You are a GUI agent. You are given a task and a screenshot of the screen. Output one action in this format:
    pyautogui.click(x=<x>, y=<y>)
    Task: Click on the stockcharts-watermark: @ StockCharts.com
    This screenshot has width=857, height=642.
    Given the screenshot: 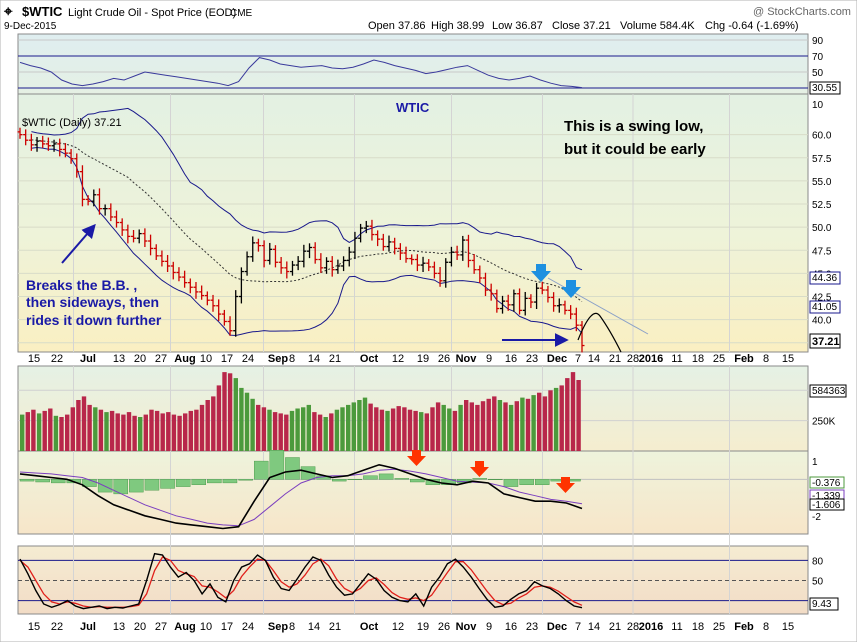 What is the action you would take?
    pyautogui.click(x=802, y=12)
    